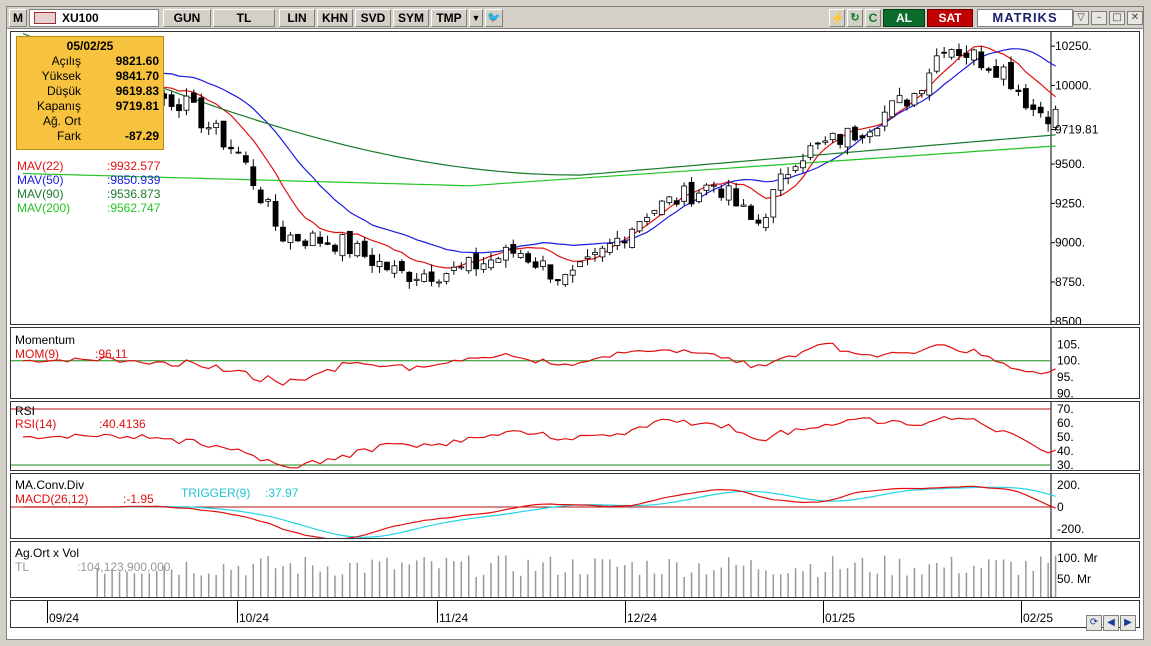  Describe the element at coordinates (1117, 18) in the screenshot. I see `maximize-icon: □` at that location.